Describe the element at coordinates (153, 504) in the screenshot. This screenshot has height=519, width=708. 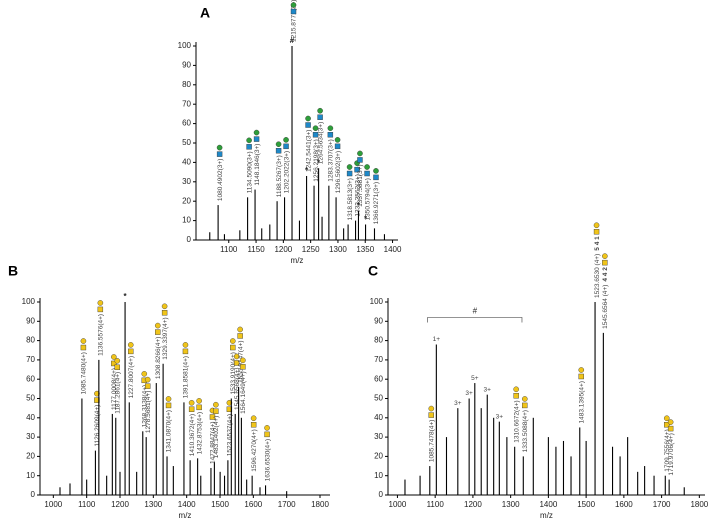
I see `x-tick-label: 1300` at that location.